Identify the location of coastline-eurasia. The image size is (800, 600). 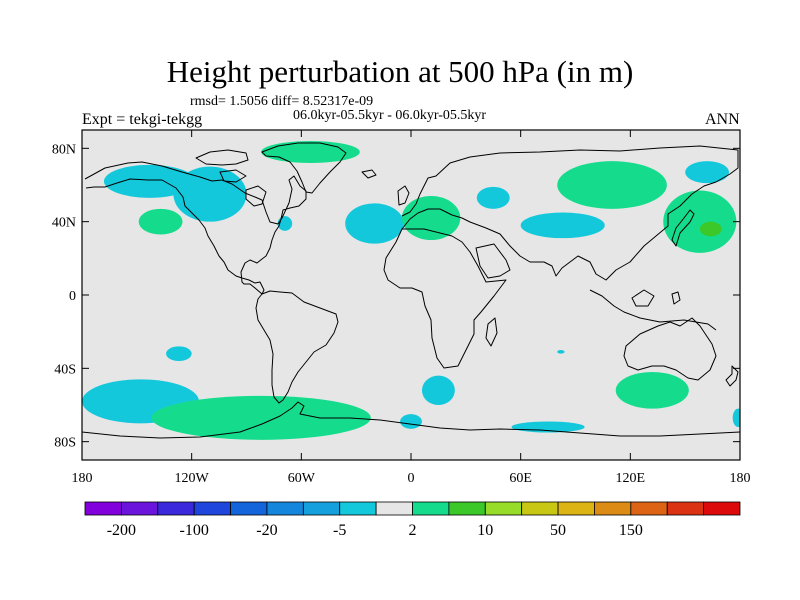
(570, 213).